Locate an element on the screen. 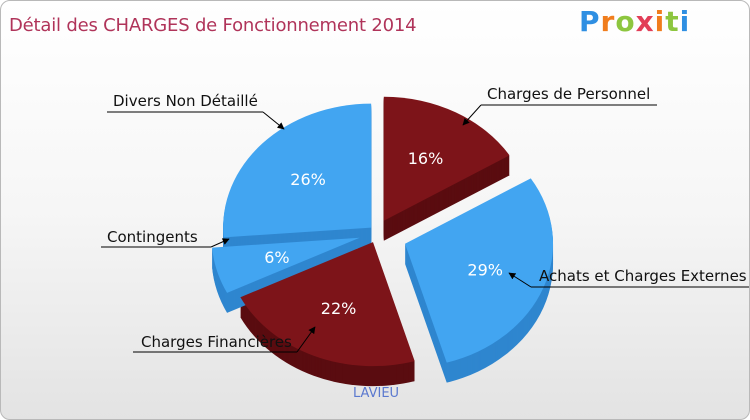 The width and height of the screenshot is (750, 420). slice-percent-label: 16% is located at coordinates (426, 158).